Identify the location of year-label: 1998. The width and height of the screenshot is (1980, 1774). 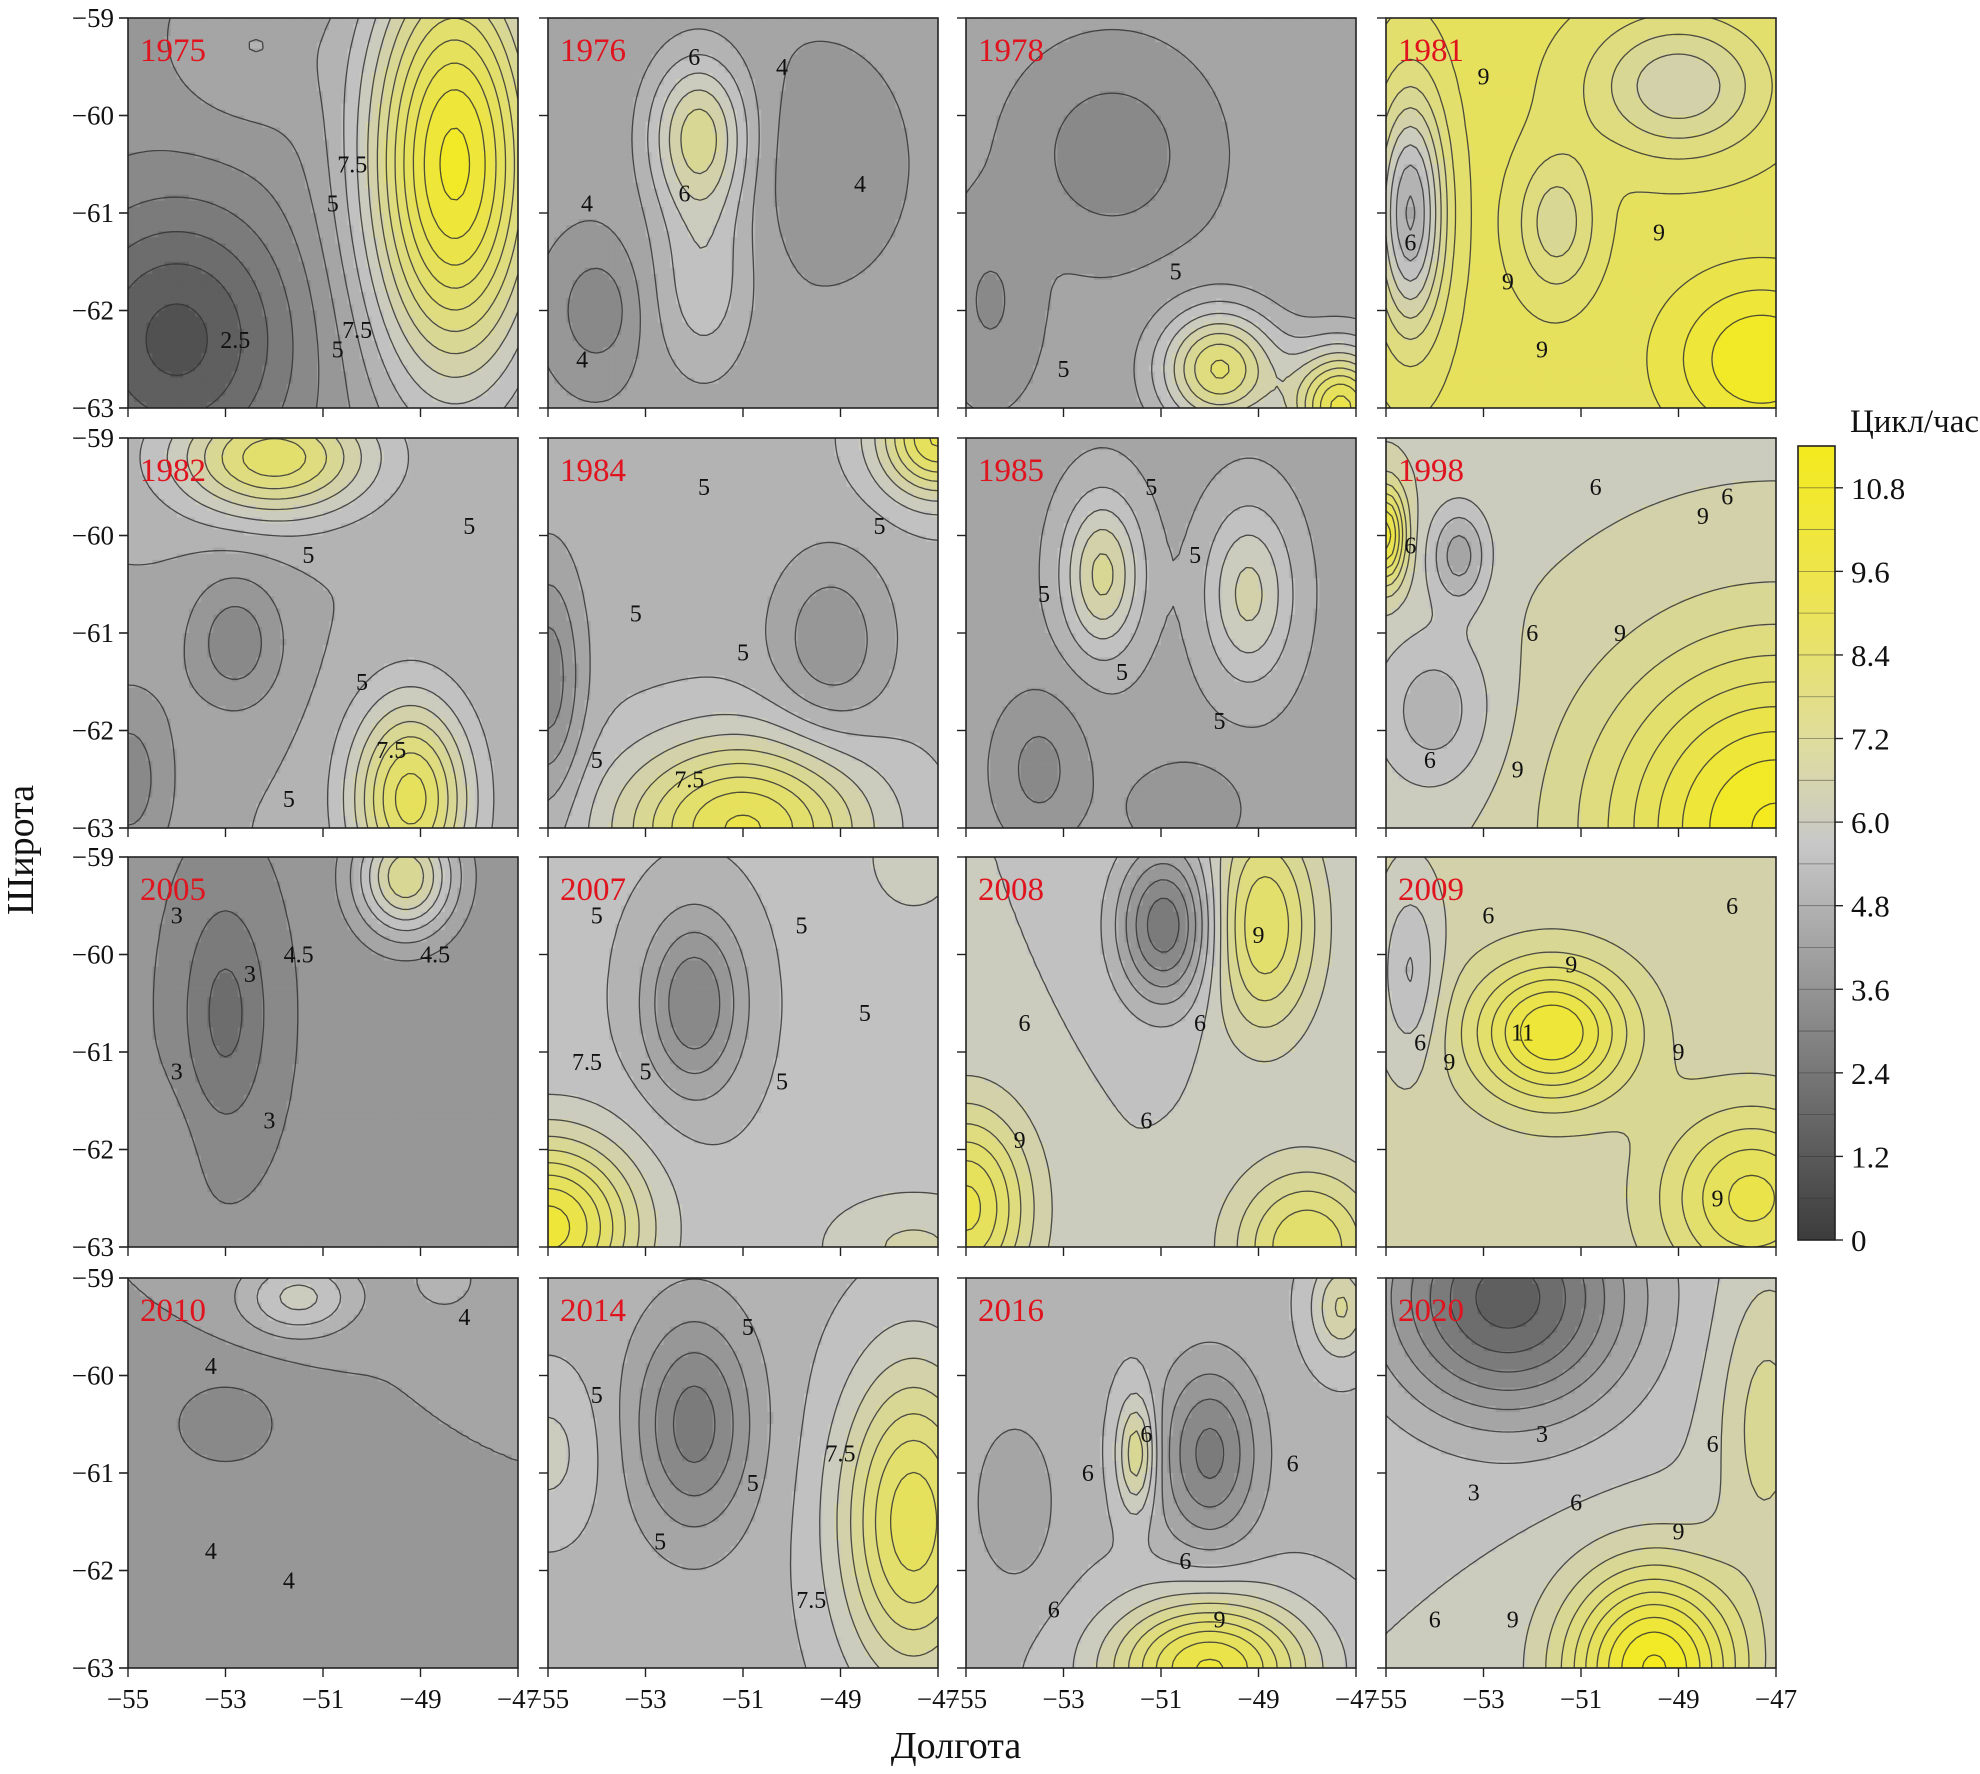
(1431, 471).